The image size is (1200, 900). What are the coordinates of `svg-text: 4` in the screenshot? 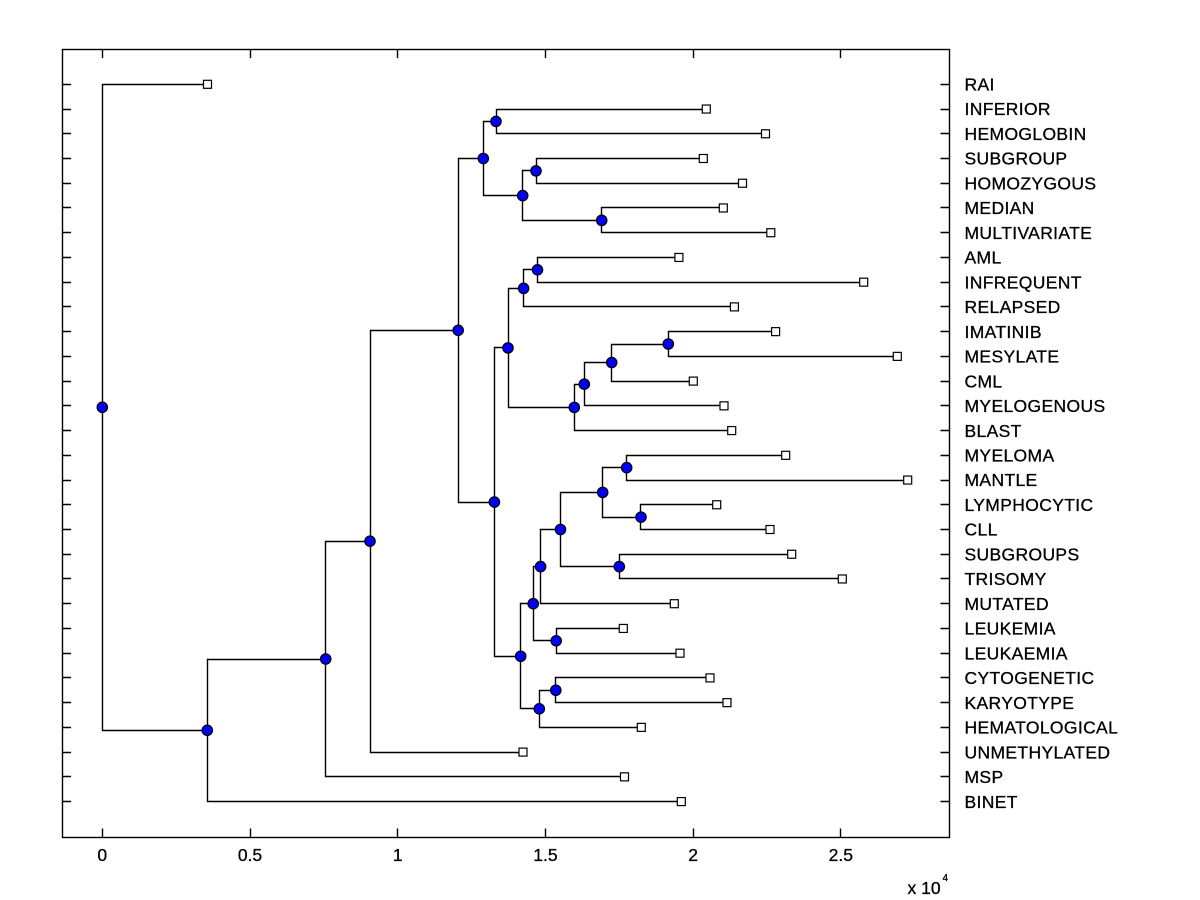 It's located at (946, 878).